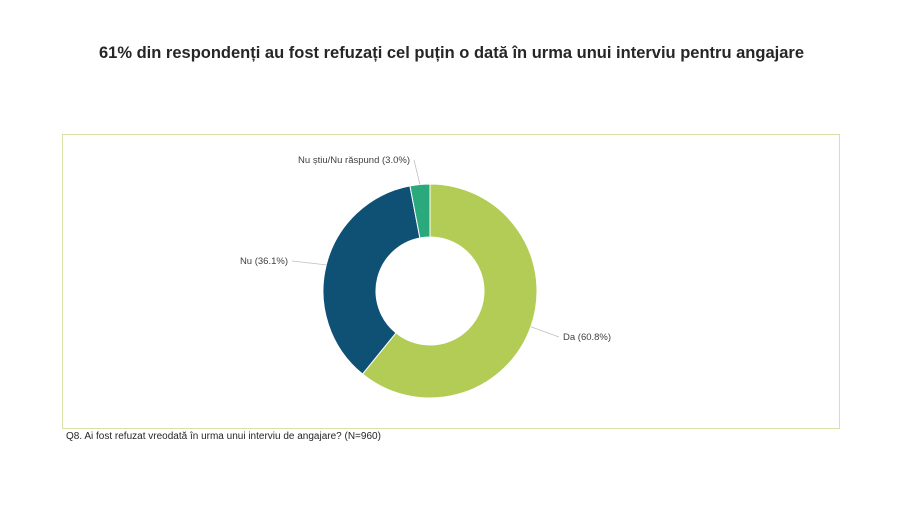  Describe the element at coordinates (371, 280) in the screenshot. I see `slice-nu` at that location.